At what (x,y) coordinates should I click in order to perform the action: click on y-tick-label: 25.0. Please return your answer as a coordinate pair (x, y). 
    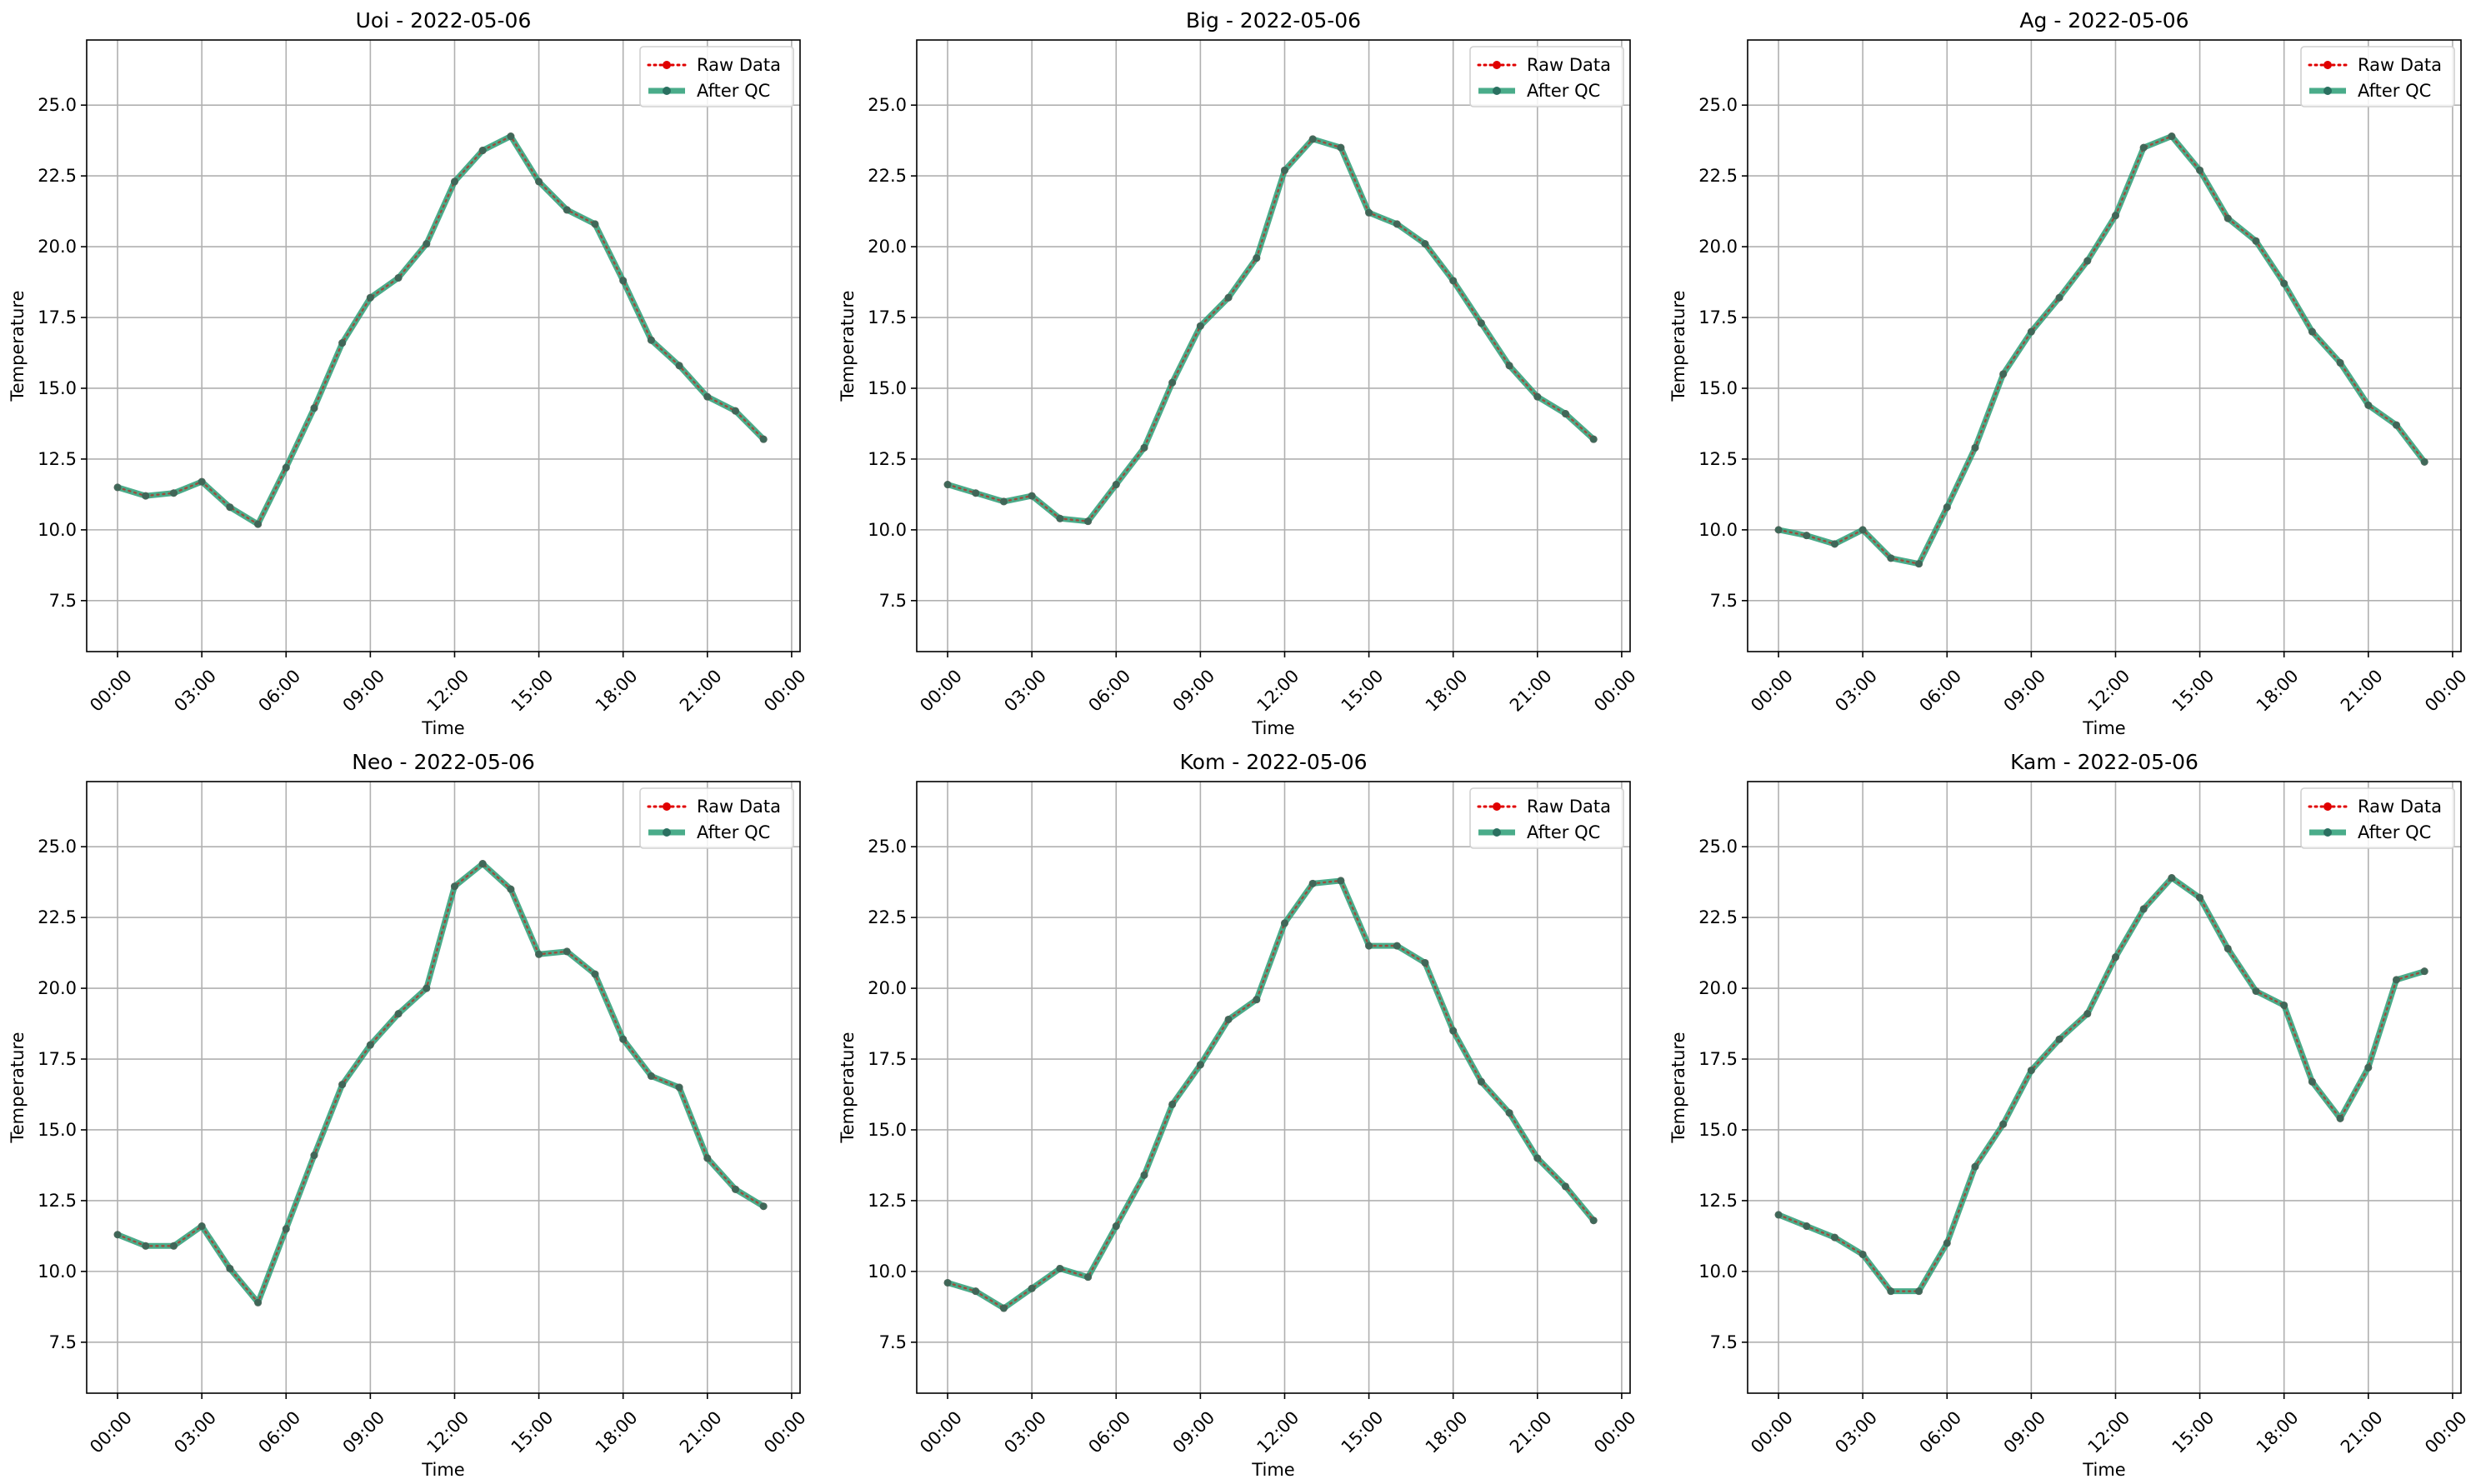
    Looking at the image, I should click on (1718, 847).